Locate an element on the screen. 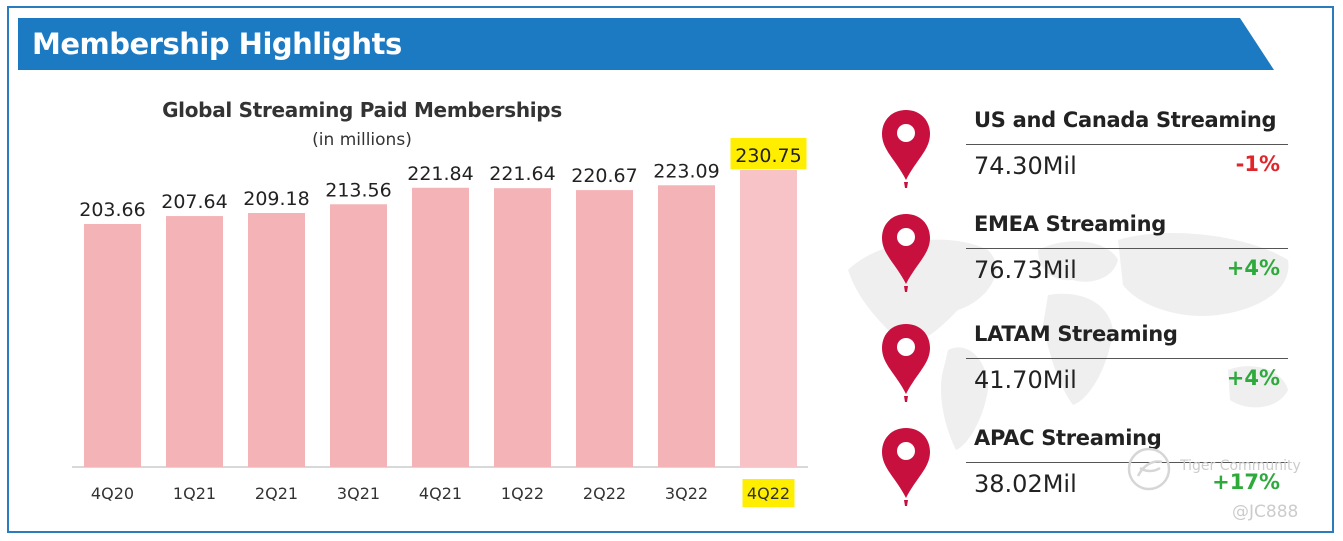 This screenshot has height=541, width=1343. region-value: 38.02Mil is located at coordinates (1025, 484).